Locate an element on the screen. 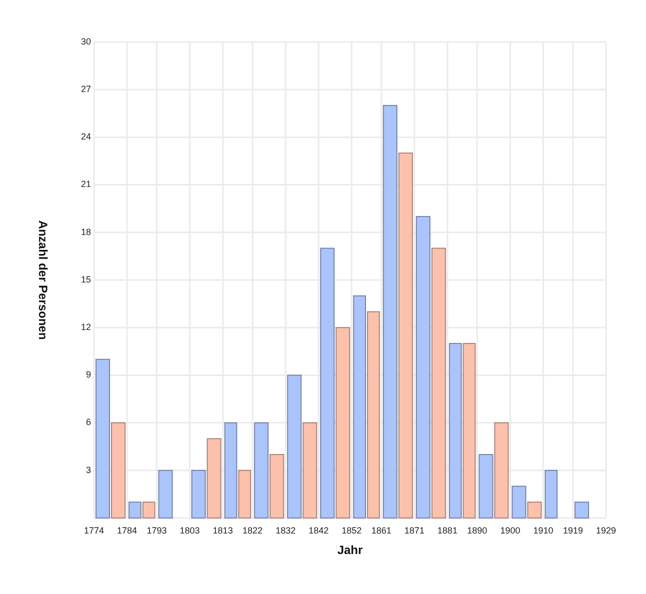 This screenshot has width=646, height=594. x-tick-label: 1822 is located at coordinates (252, 530).